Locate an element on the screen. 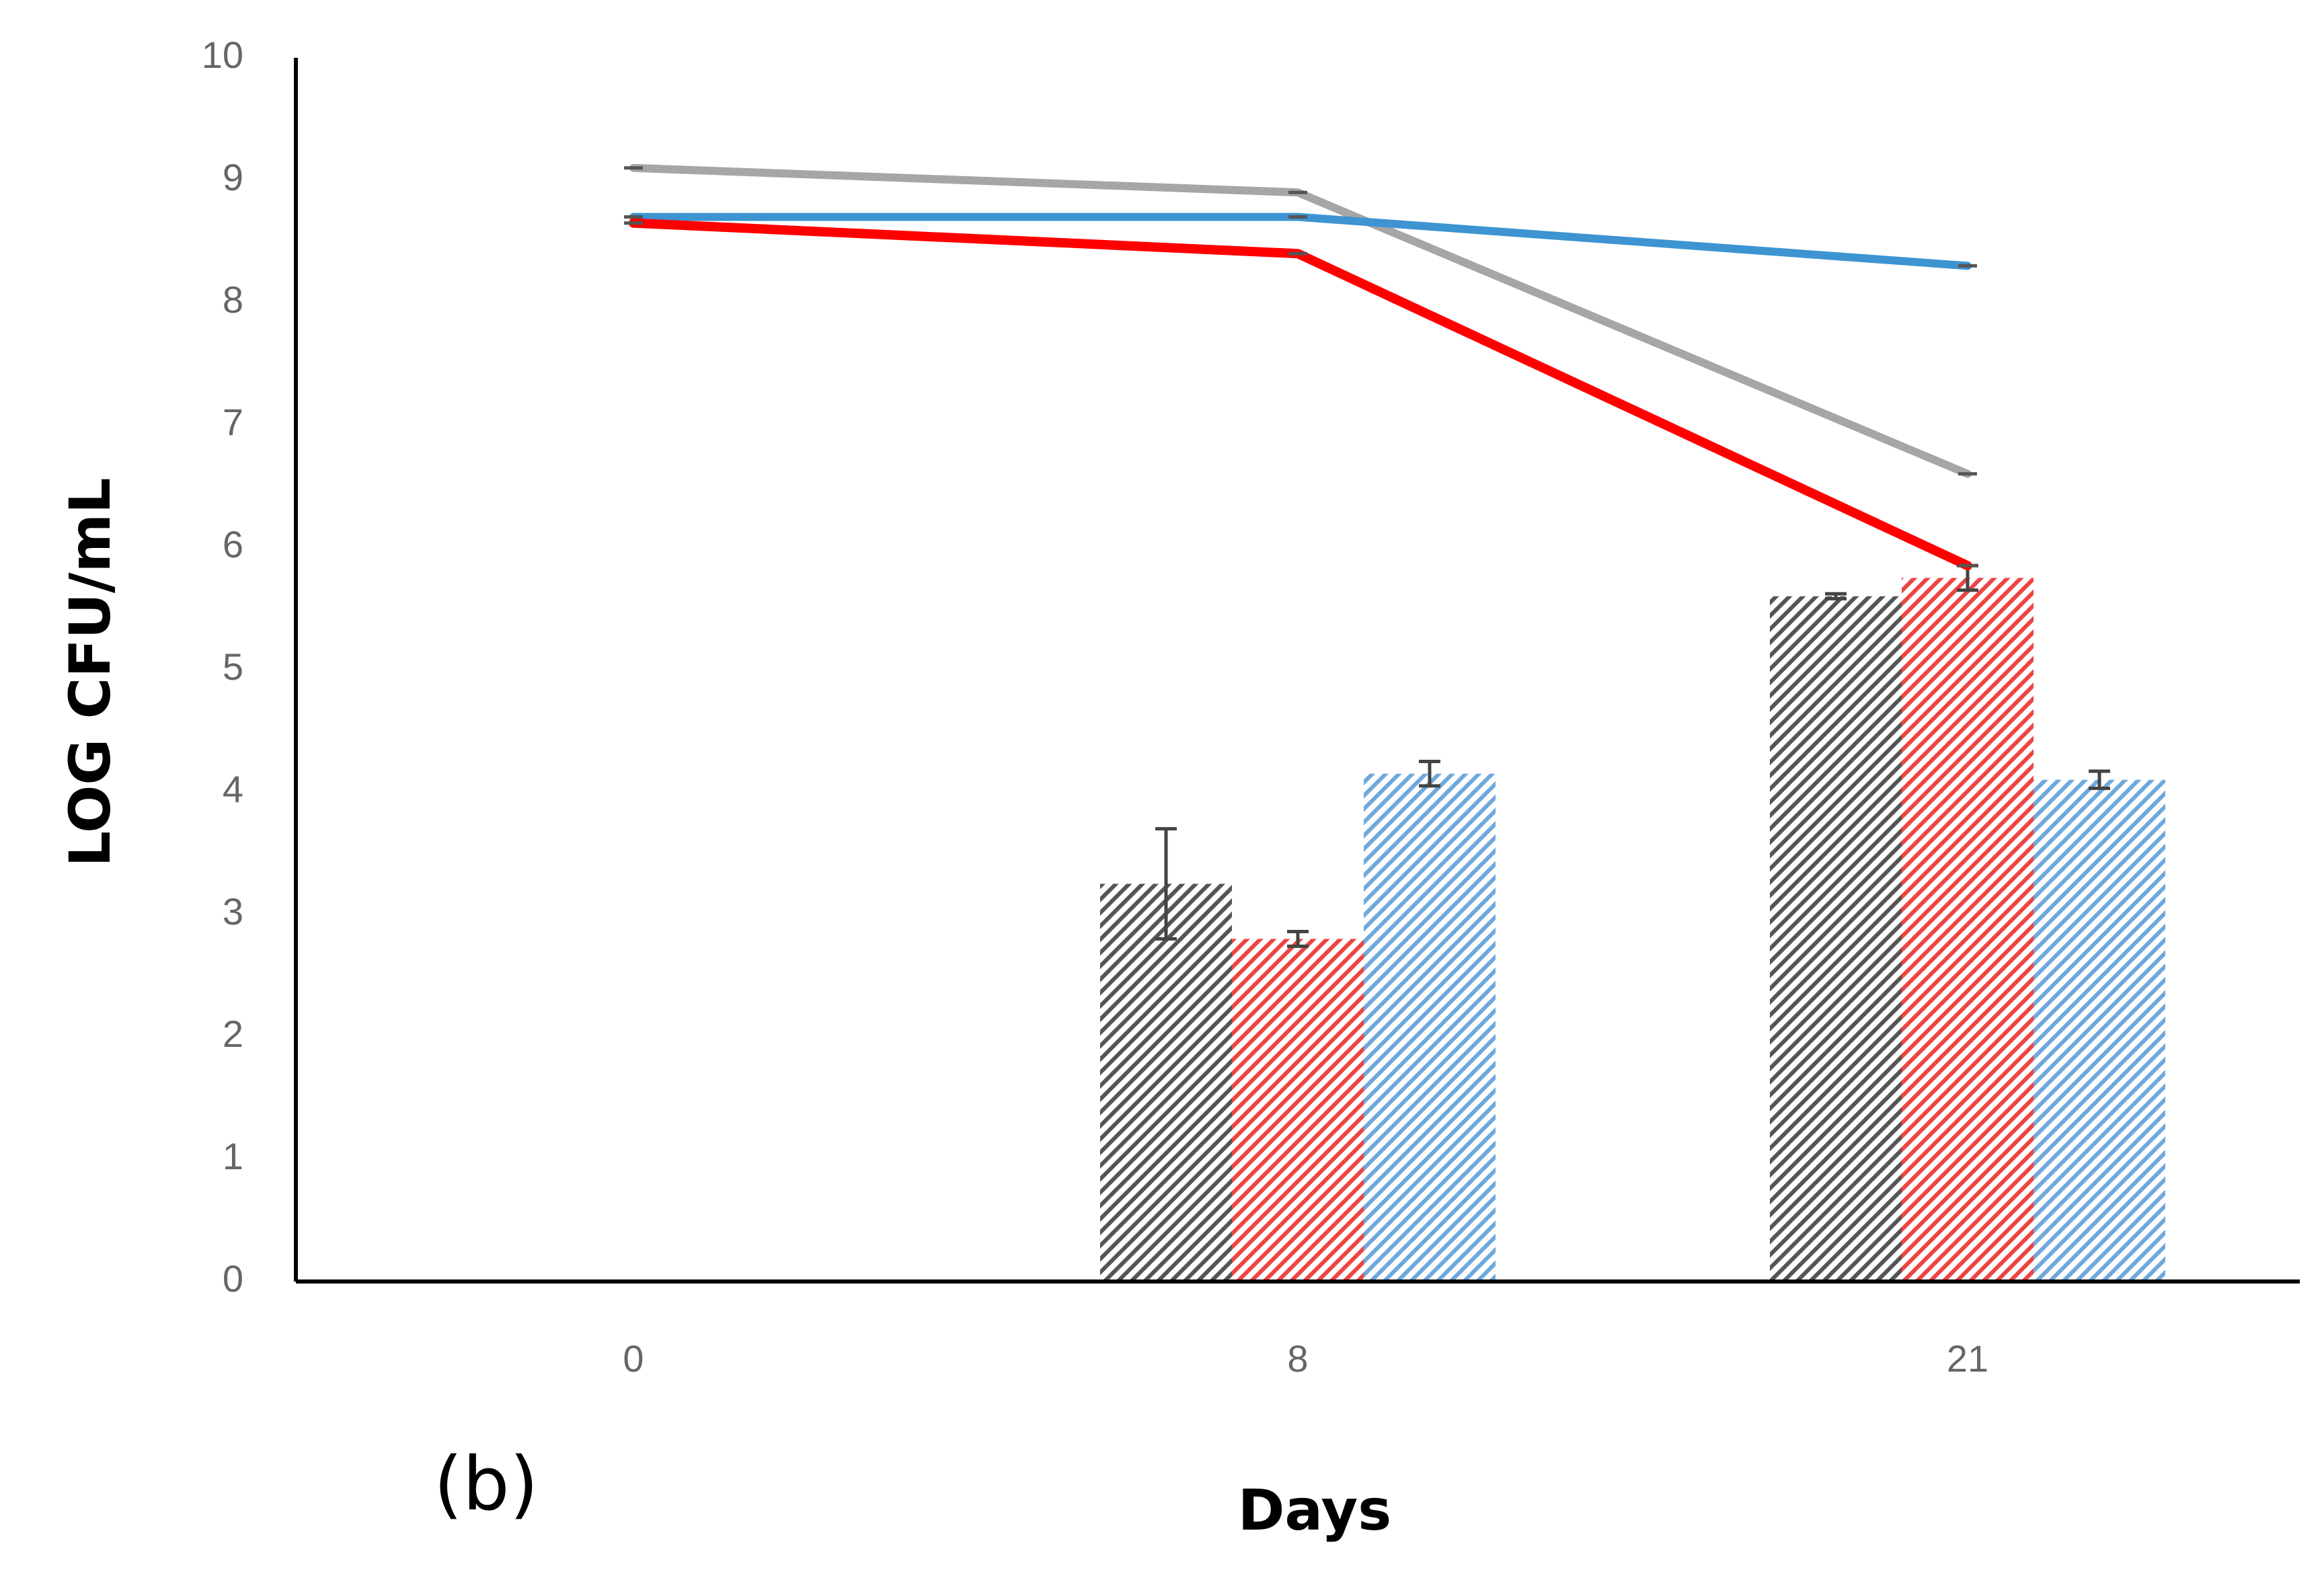 The image size is (2324, 1576). y-axis-title: LOG CFU/mL is located at coordinates (90, 672).